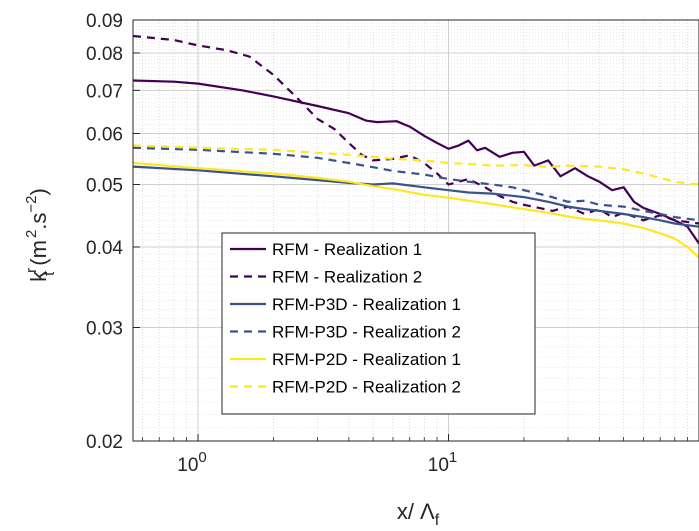 The width and height of the screenshot is (699, 531). What do you see at coordinates (442, 462) in the screenshot?
I see `x-tick-label: 10¹` at bounding box center [442, 462].